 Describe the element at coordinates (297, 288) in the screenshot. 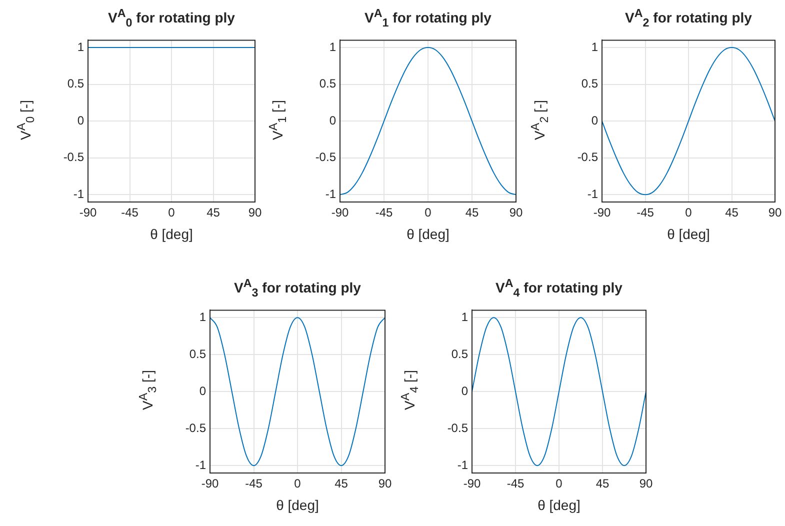

I see `chart-title: V$^{A}$$_{3}$ for rotating ply` at that location.